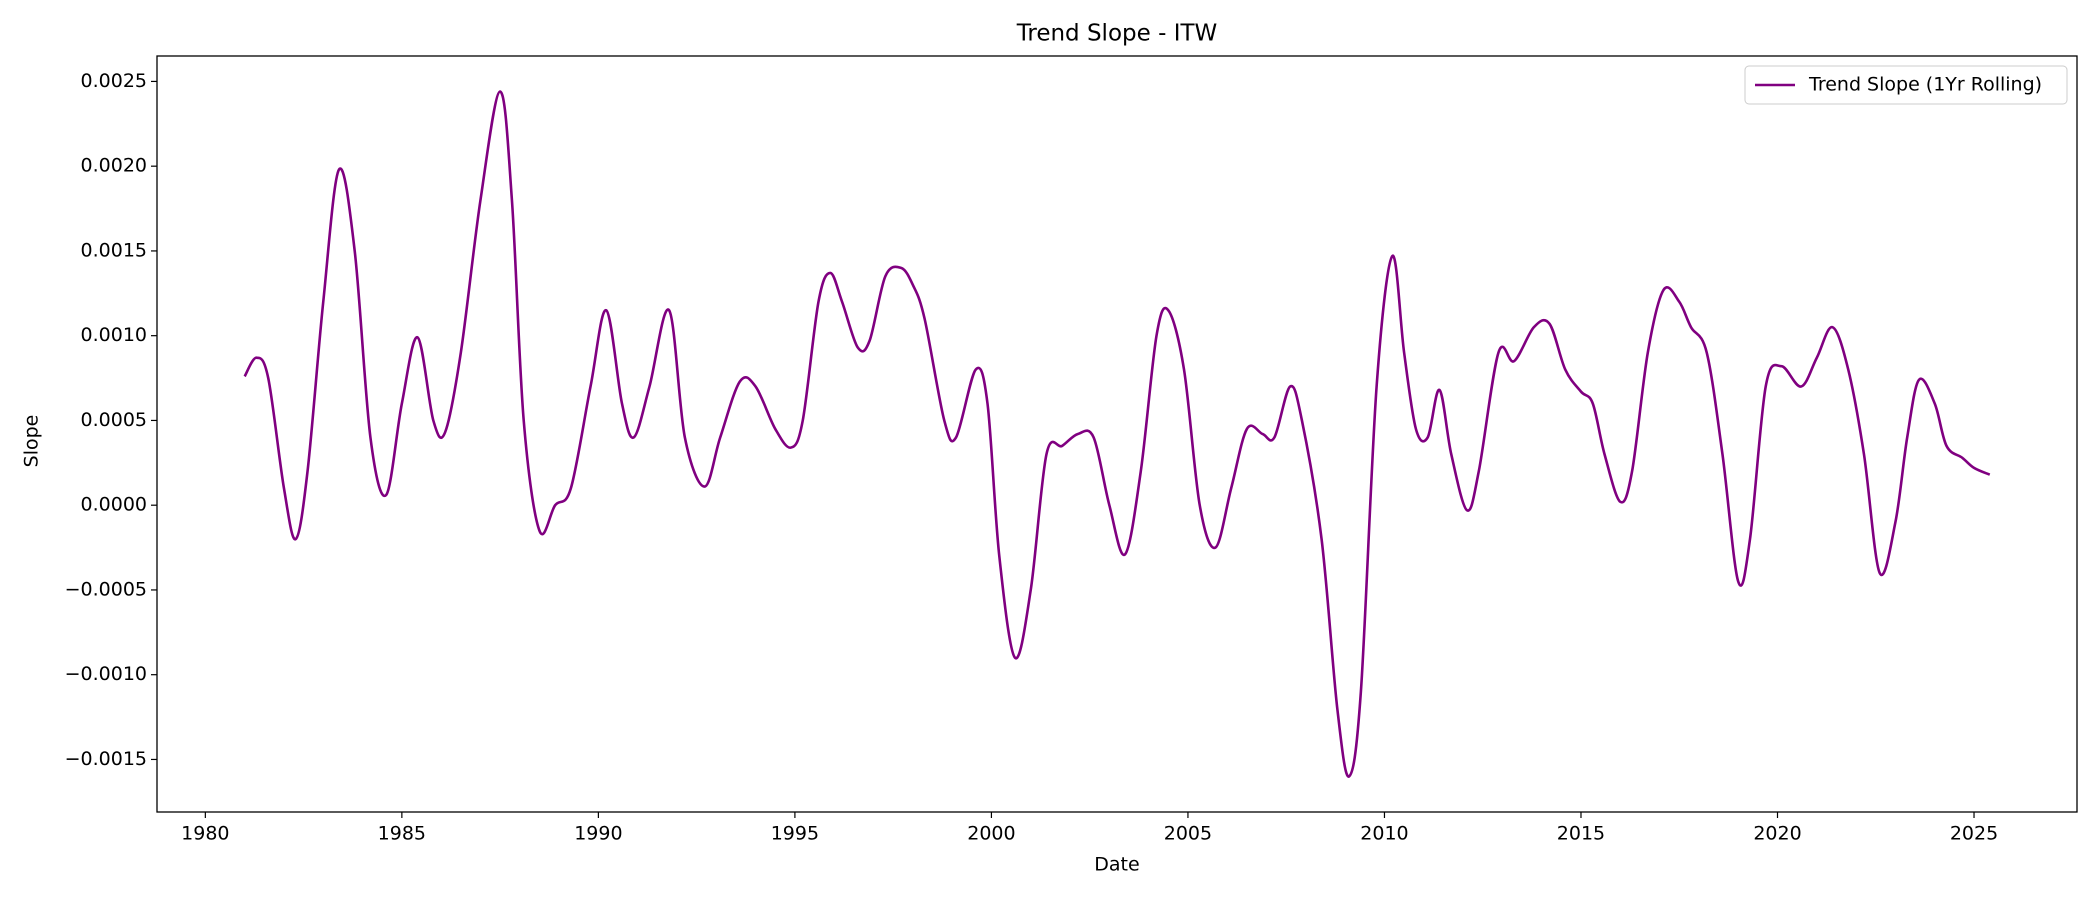 The width and height of the screenshot is (2100, 900). What do you see at coordinates (402, 834) in the screenshot?
I see `x-tick-label: 1985` at bounding box center [402, 834].